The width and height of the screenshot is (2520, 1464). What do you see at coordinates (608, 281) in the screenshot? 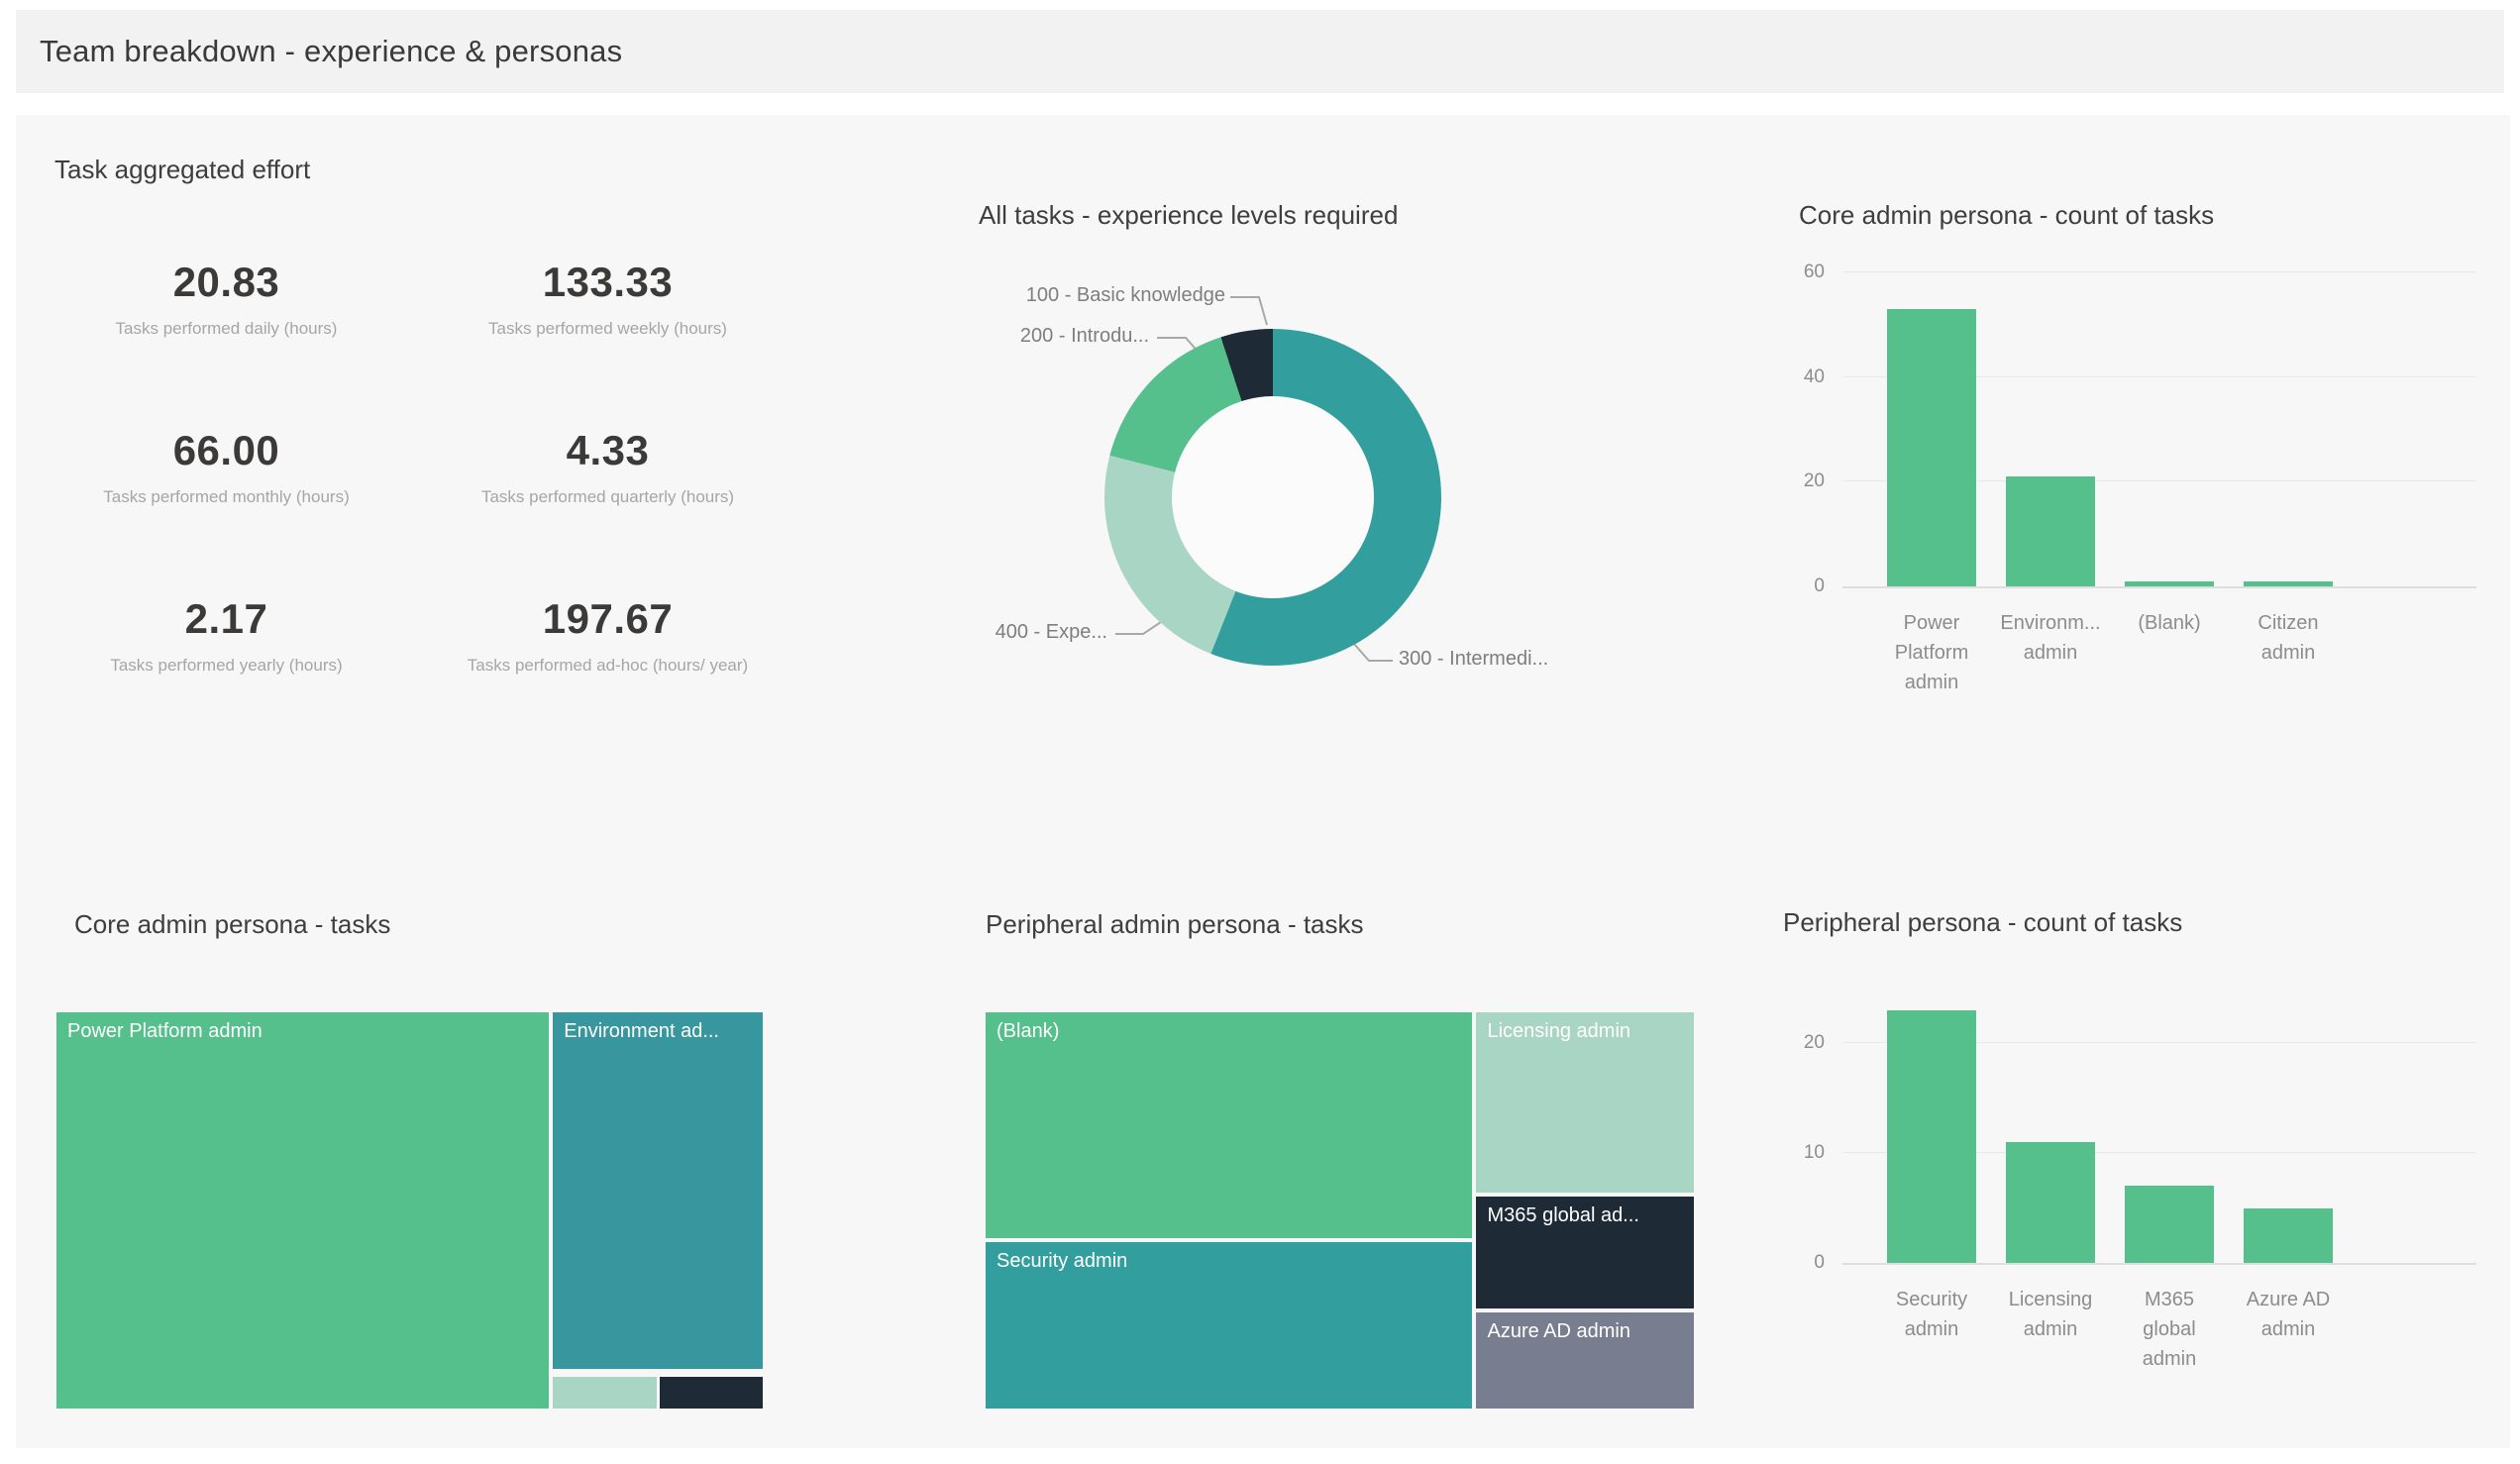
I see `kpi-value: 133.33` at bounding box center [608, 281].